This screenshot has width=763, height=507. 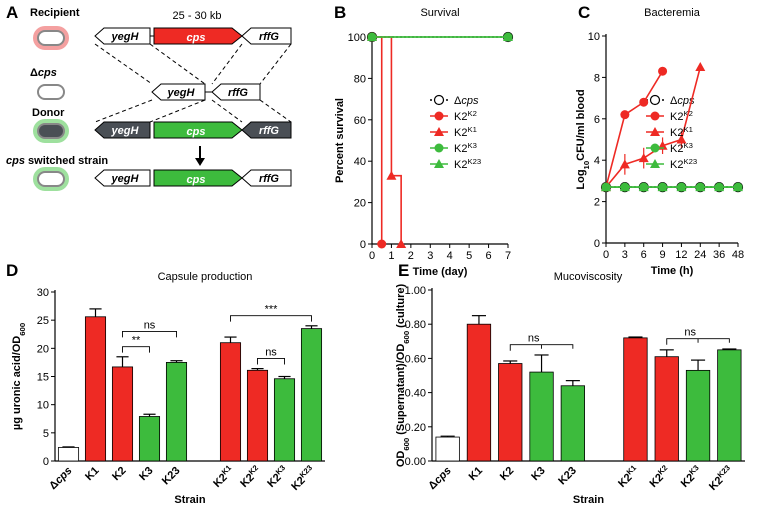 What do you see at coordinates (340, 140) in the screenshot?
I see `y-axis-label: Percent survival` at bounding box center [340, 140].